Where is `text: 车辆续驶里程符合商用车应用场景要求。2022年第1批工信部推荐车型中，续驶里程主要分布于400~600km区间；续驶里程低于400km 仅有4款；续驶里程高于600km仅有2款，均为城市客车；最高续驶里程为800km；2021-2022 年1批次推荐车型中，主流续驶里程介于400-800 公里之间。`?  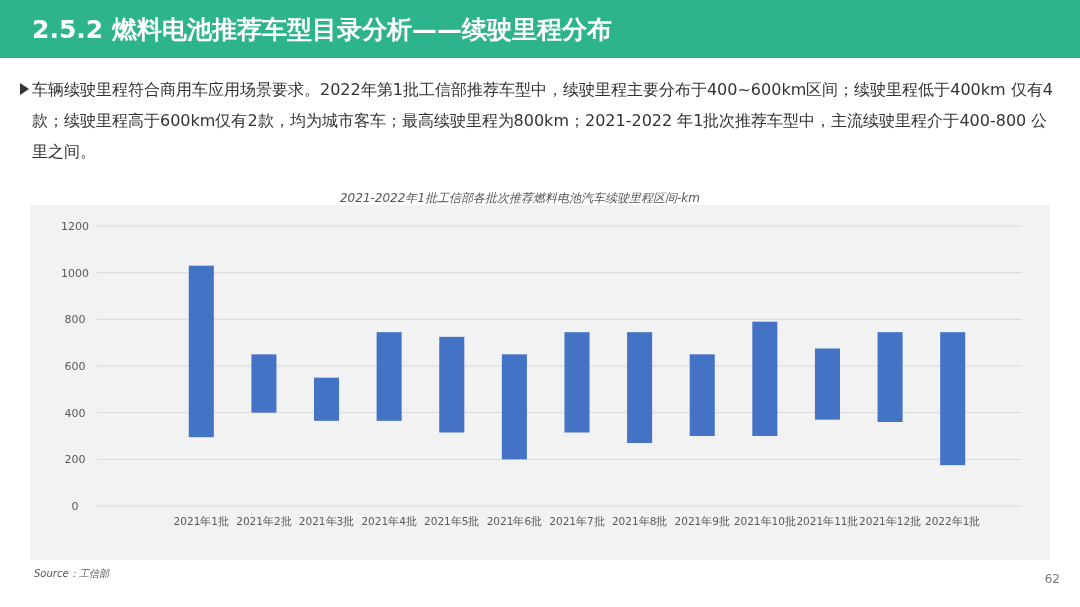
text: 车辆续驶里程符合商用车应用场景要求。2022年第1批工信部推荐车型中，续驶里程主要分布于400~600km区间；续驶里程低于400km 仅有4款；续驶里程高于600km仅有2款，均为城市客车；最高续驶里程为800km；2021-2022 年1批次推荐车型中，主流续驶里程介于400-800 公里之间。 is located at coordinates (542, 120).